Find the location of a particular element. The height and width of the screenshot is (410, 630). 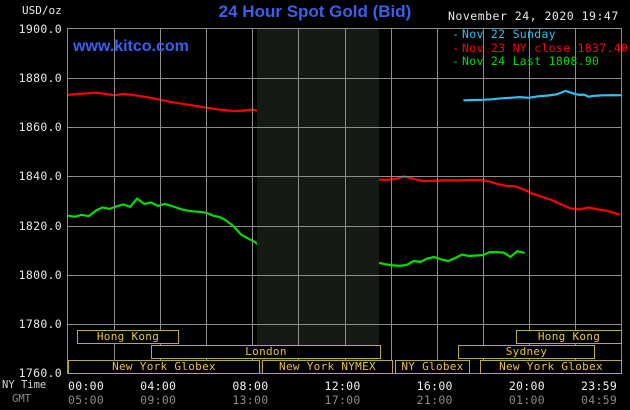

y-axis-units-label: USD/oz is located at coordinates (42, 10).